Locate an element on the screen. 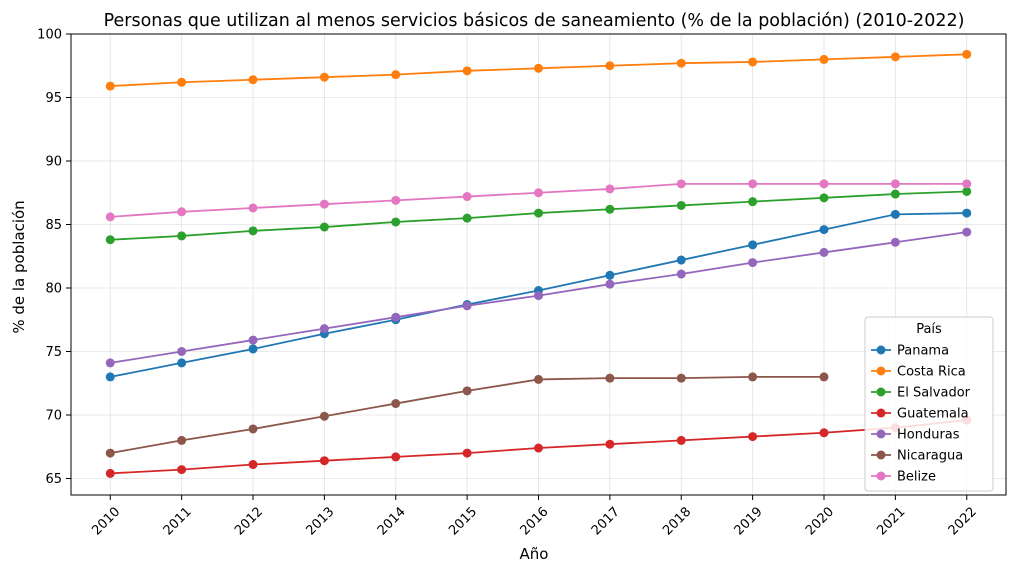  y-tick-label: 70 is located at coordinates (53, 415).